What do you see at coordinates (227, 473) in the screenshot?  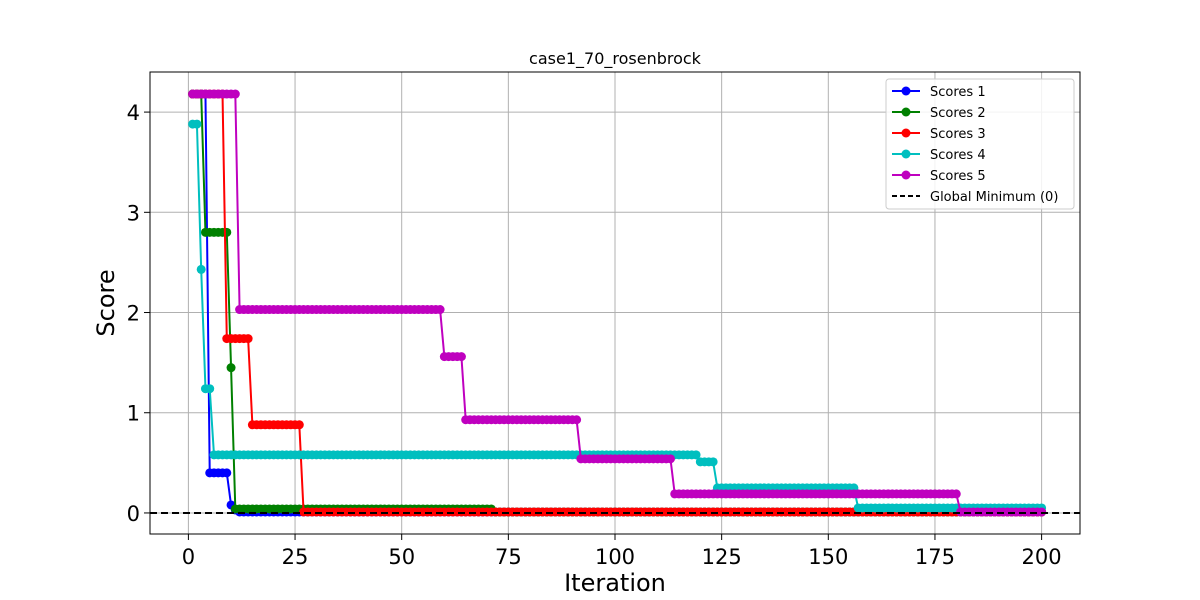 I see `series-1-point` at bounding box center [227, 473].